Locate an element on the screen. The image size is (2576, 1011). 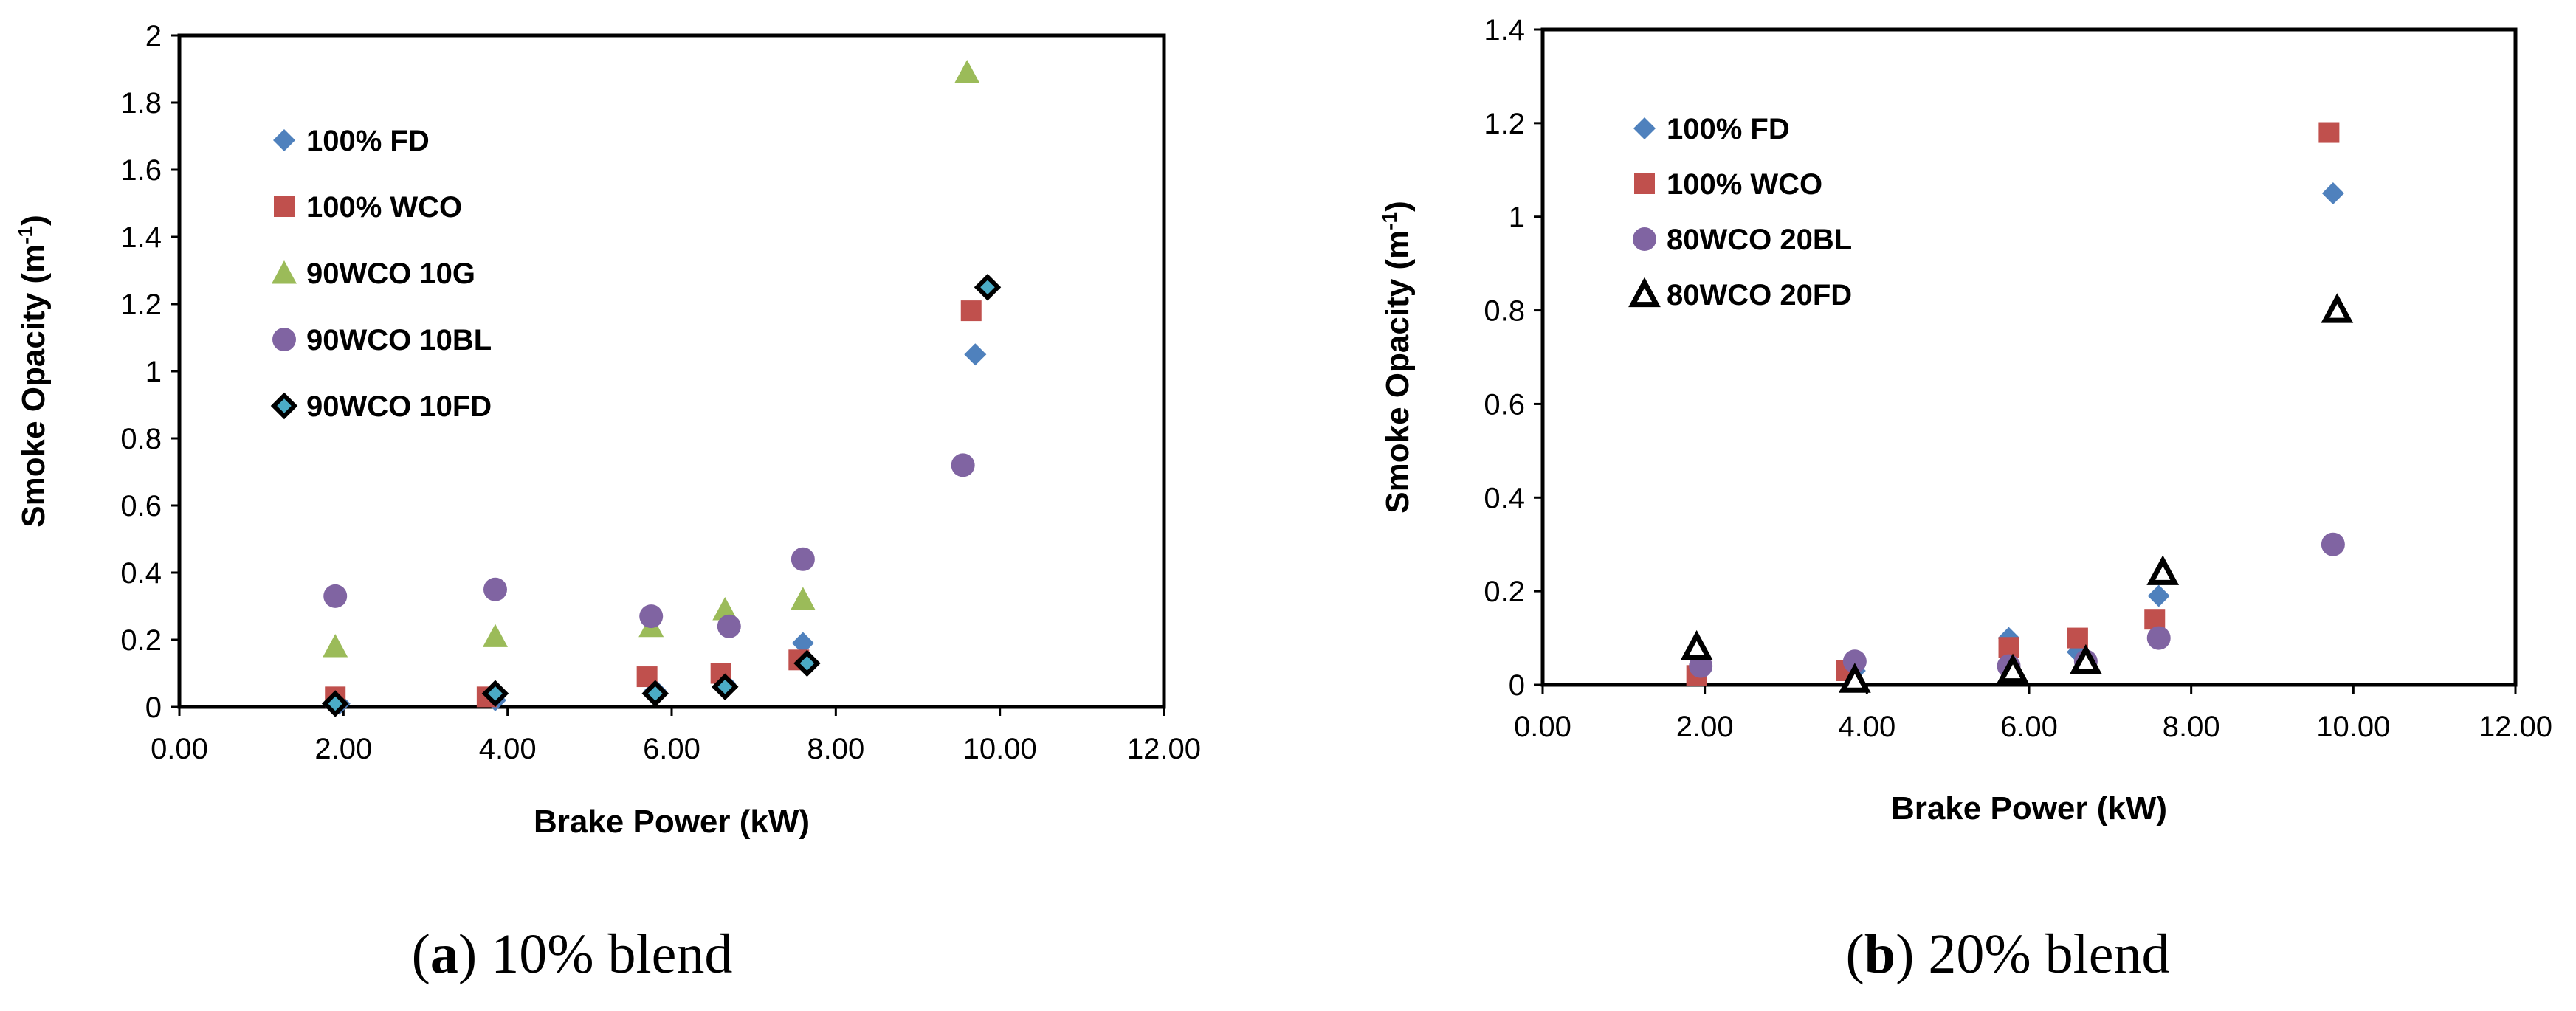
y-tick-label: 2 is located at coordinates (154, 36).